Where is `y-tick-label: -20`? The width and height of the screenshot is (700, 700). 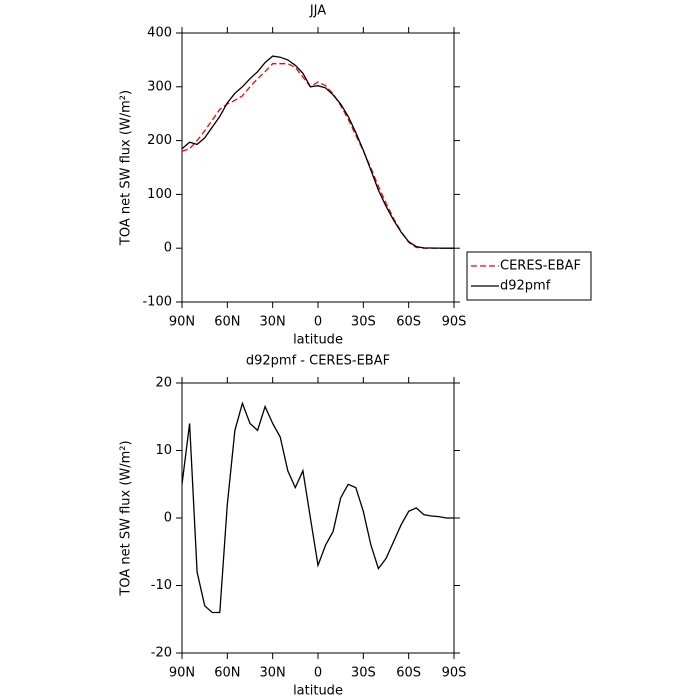 y-tick-label: -20 is located at coordinates (161, 653).